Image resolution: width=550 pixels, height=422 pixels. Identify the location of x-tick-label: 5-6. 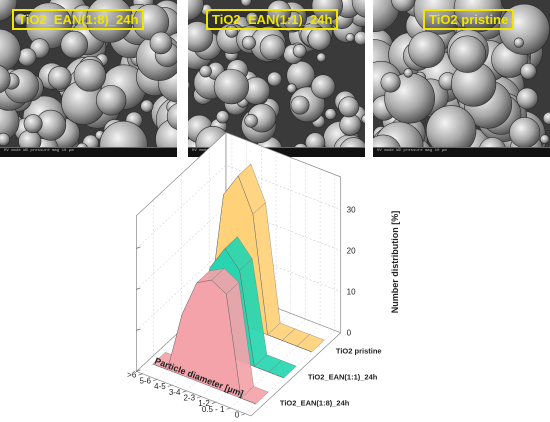
(145, 380).